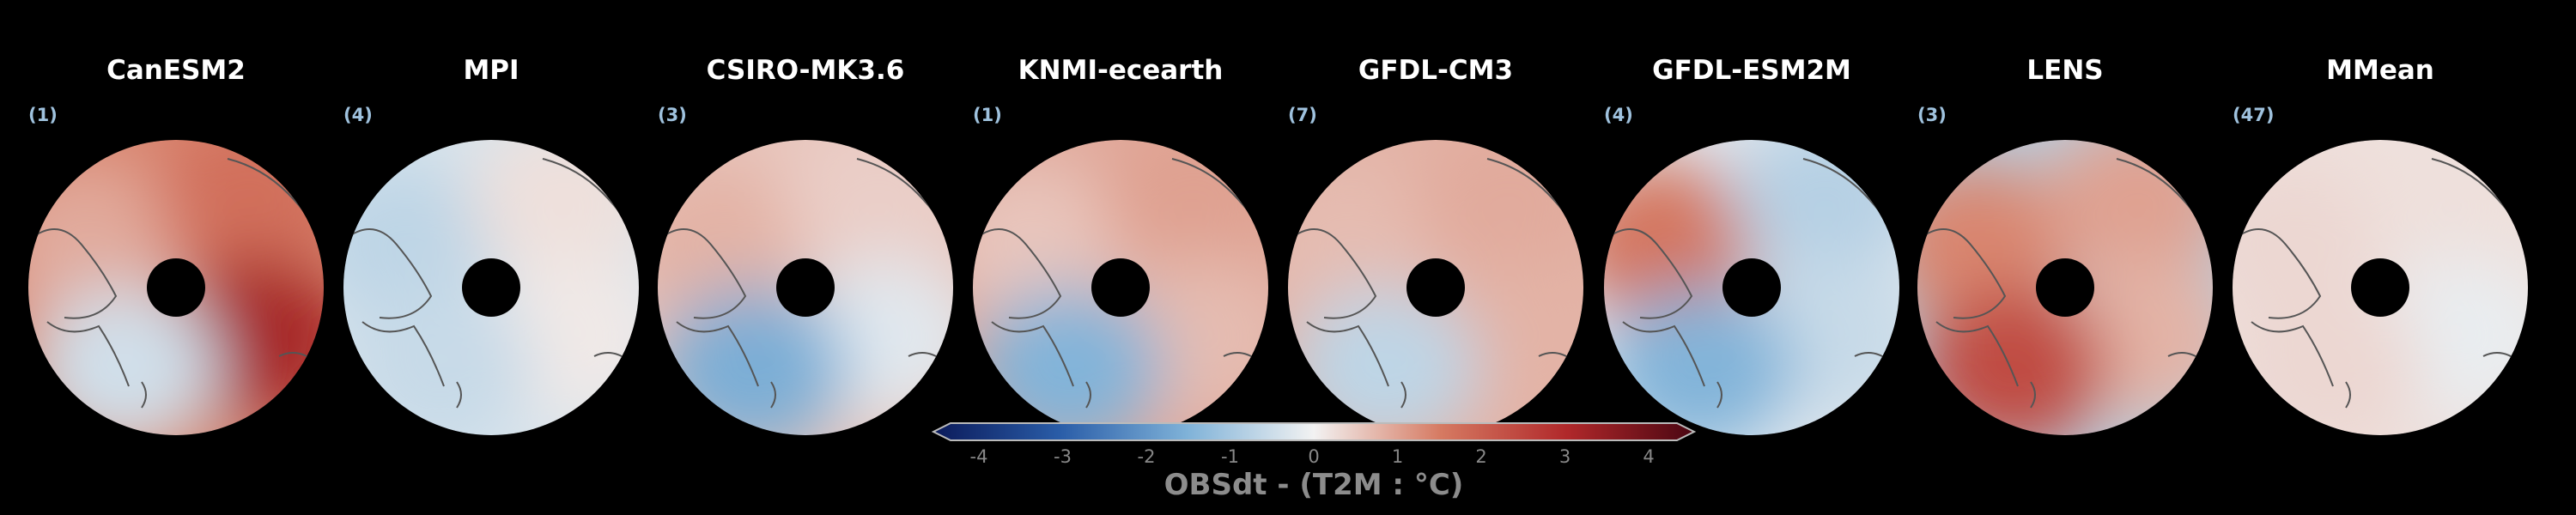 This screenshot has width=2576, height=515. I want to click on panel-title: CanESM2, so click(176, 70).